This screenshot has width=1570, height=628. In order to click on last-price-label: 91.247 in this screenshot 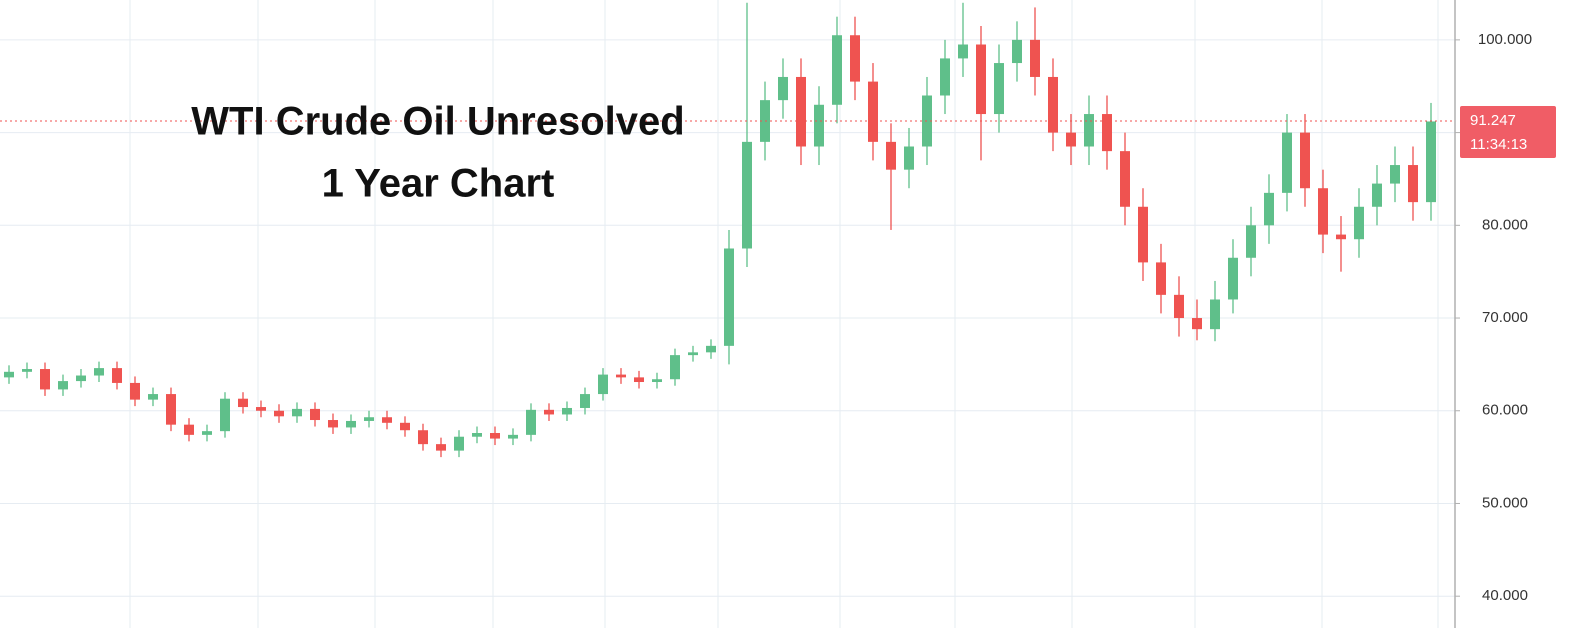, I will do `click(1493, 120)`.